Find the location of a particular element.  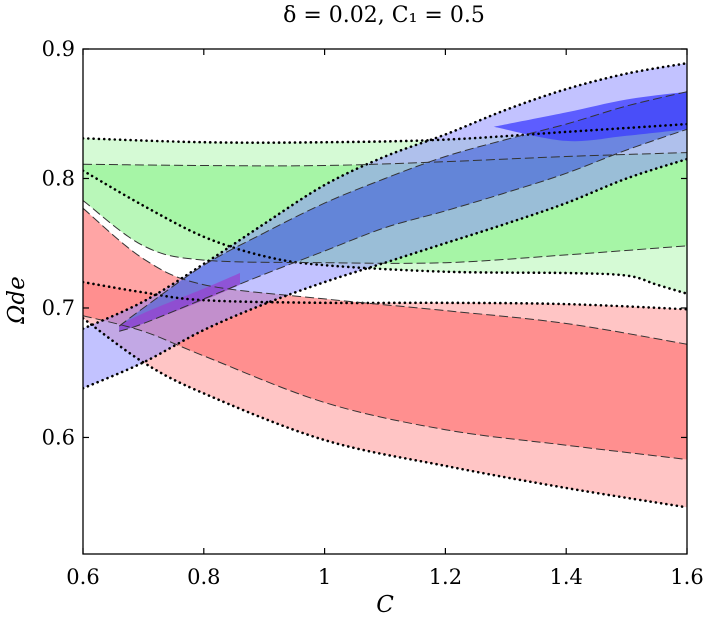

x-tick-label: 1.2 is located at coordinates (445, 577).